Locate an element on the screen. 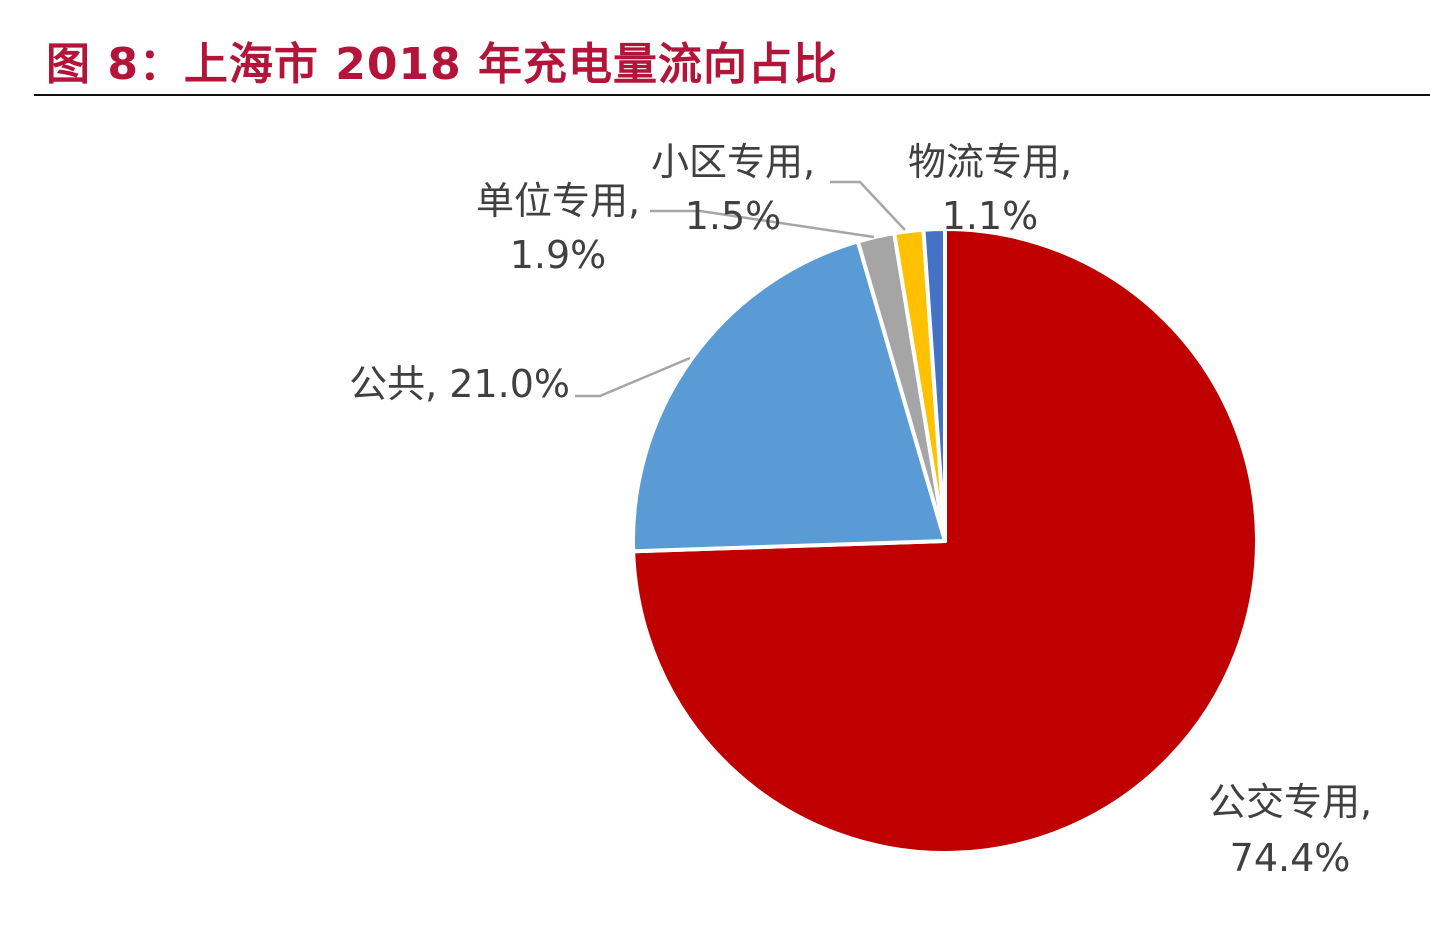  pie-slice-public is located at coordinates (789, 396).